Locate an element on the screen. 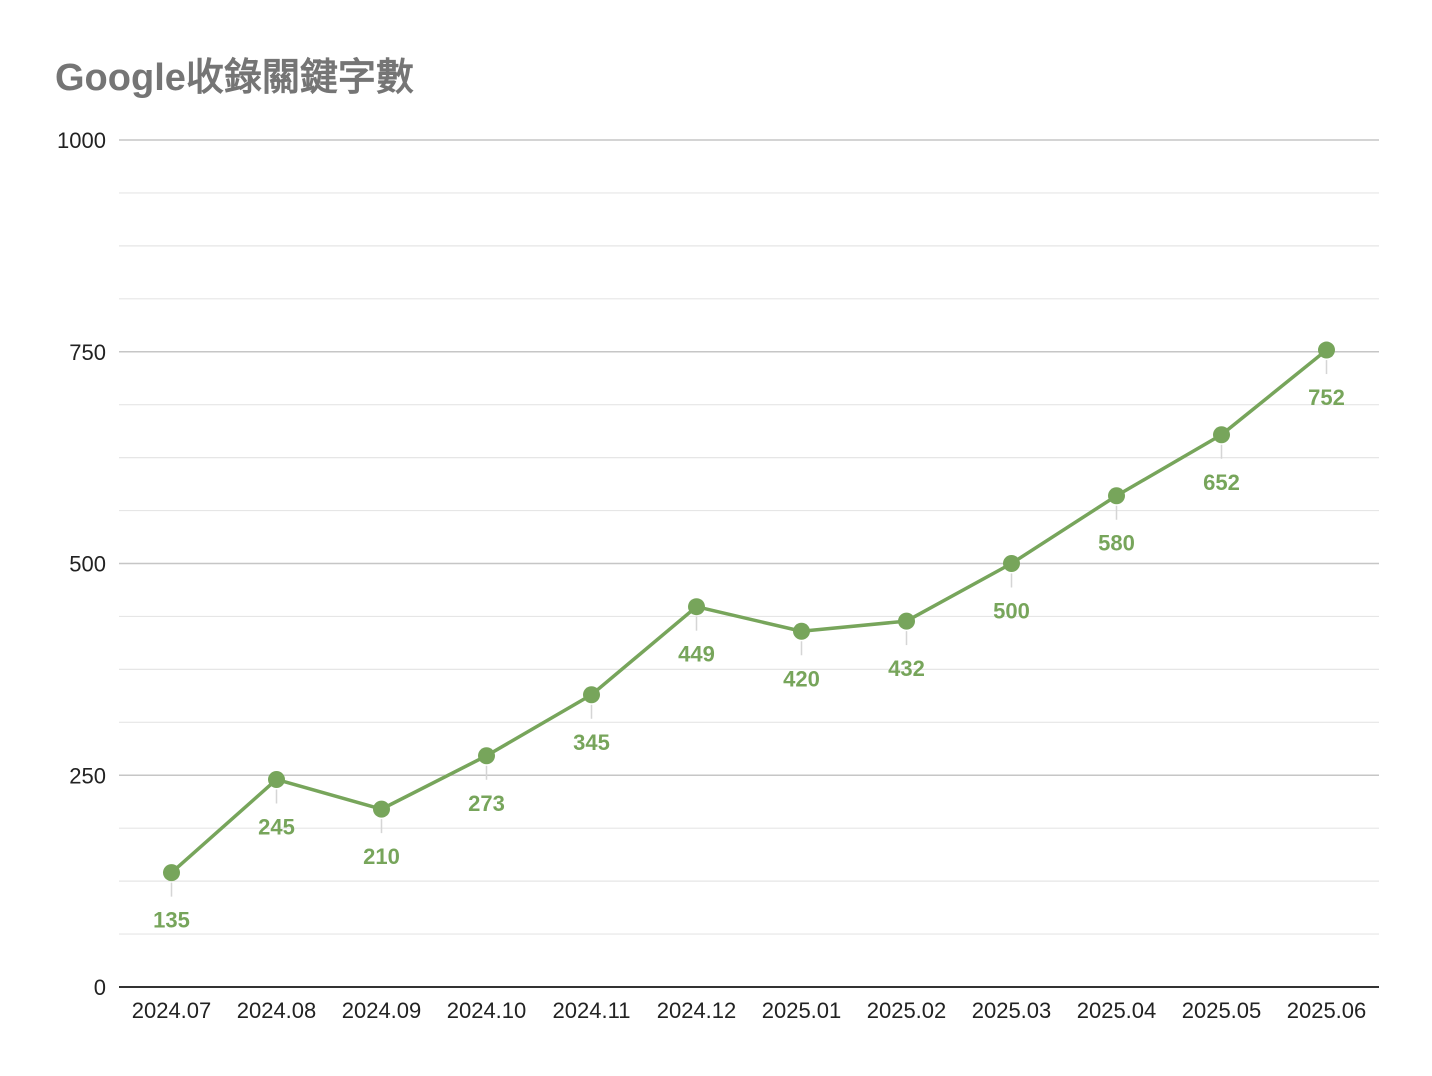  x-tick-label: 2024.11 is located at coordinates (592, 1010).